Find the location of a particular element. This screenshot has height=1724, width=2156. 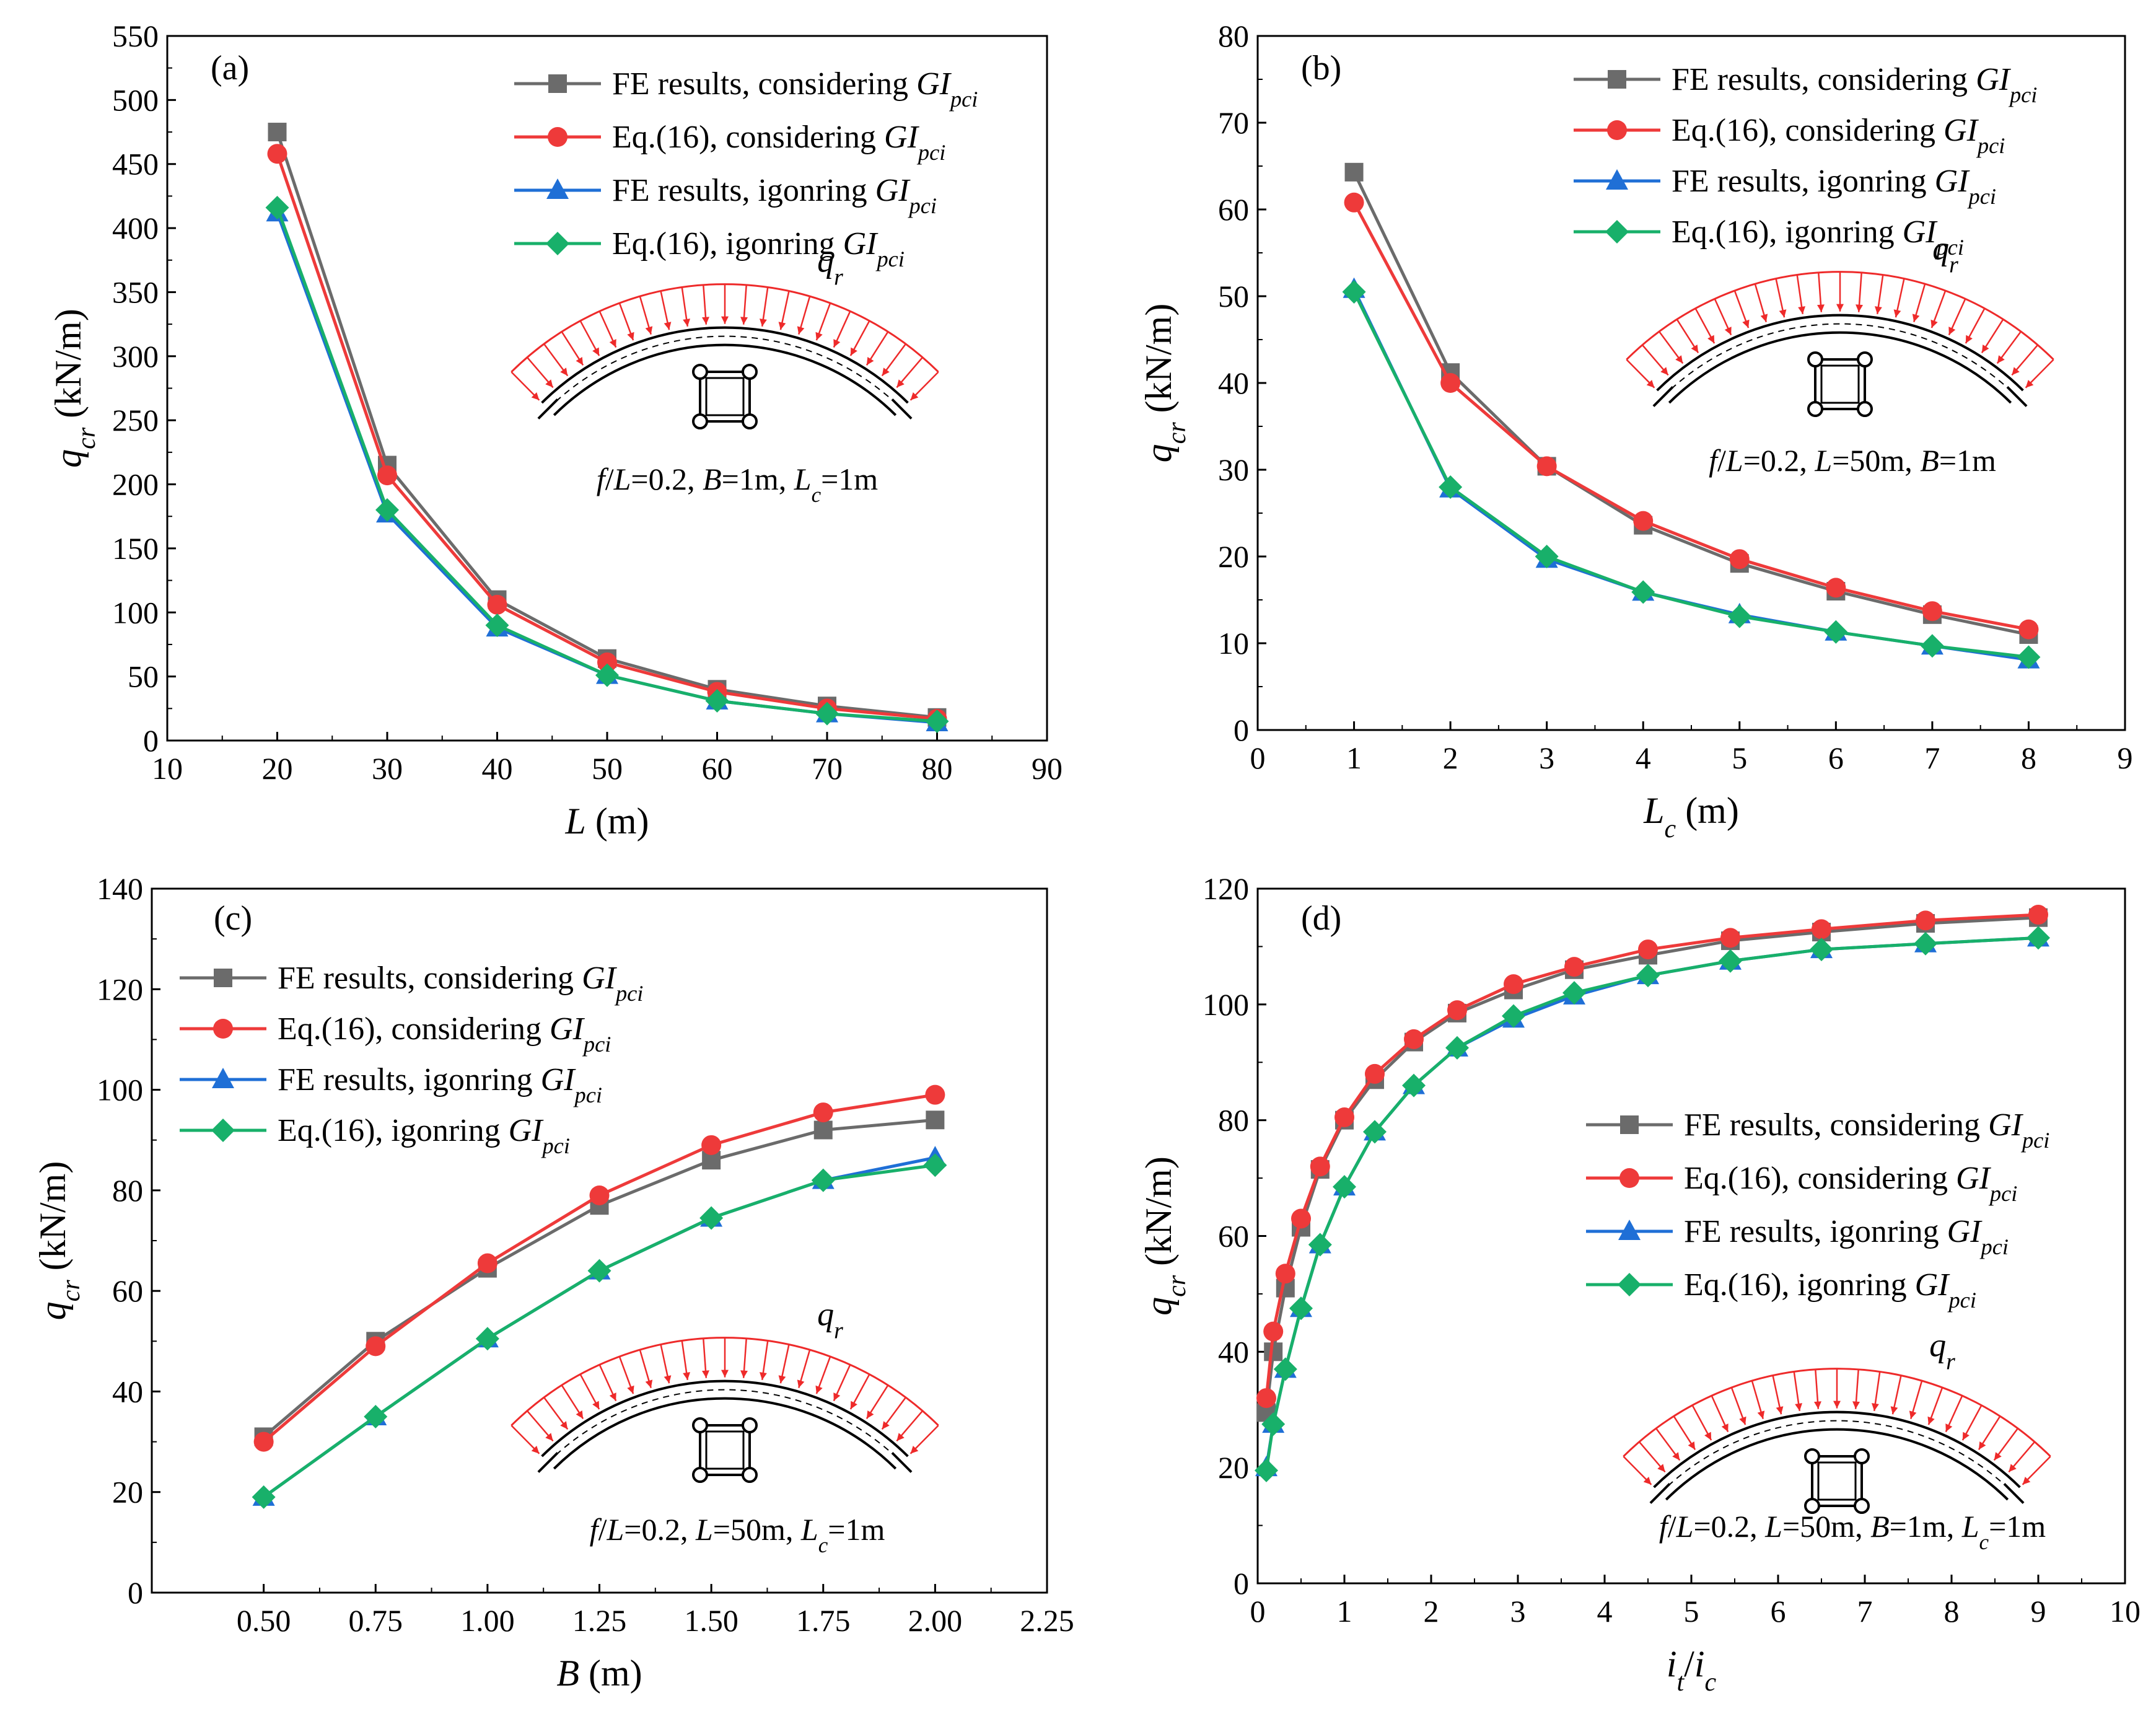

panel-label: (c) is located at coordinates (233, 918).